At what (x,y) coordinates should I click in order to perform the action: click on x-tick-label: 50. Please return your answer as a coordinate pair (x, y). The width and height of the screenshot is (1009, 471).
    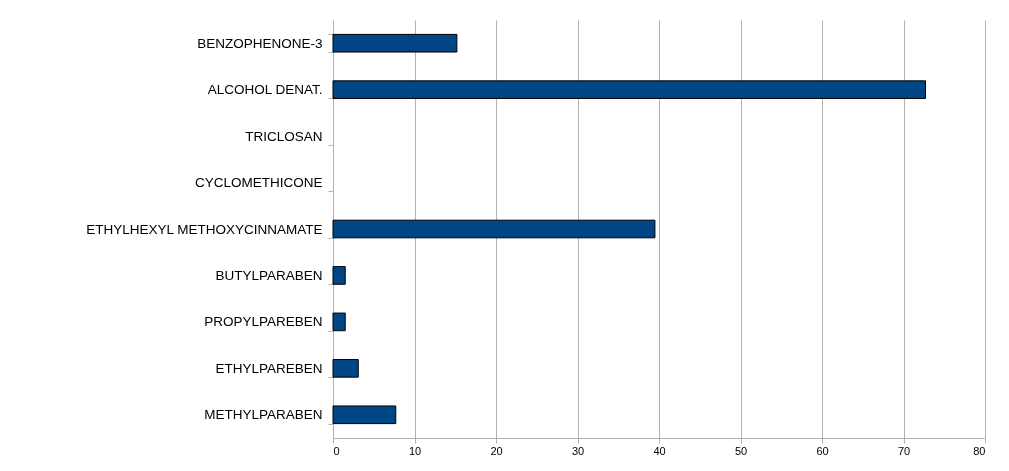
    Looking at the image, I should click on (741, 450).